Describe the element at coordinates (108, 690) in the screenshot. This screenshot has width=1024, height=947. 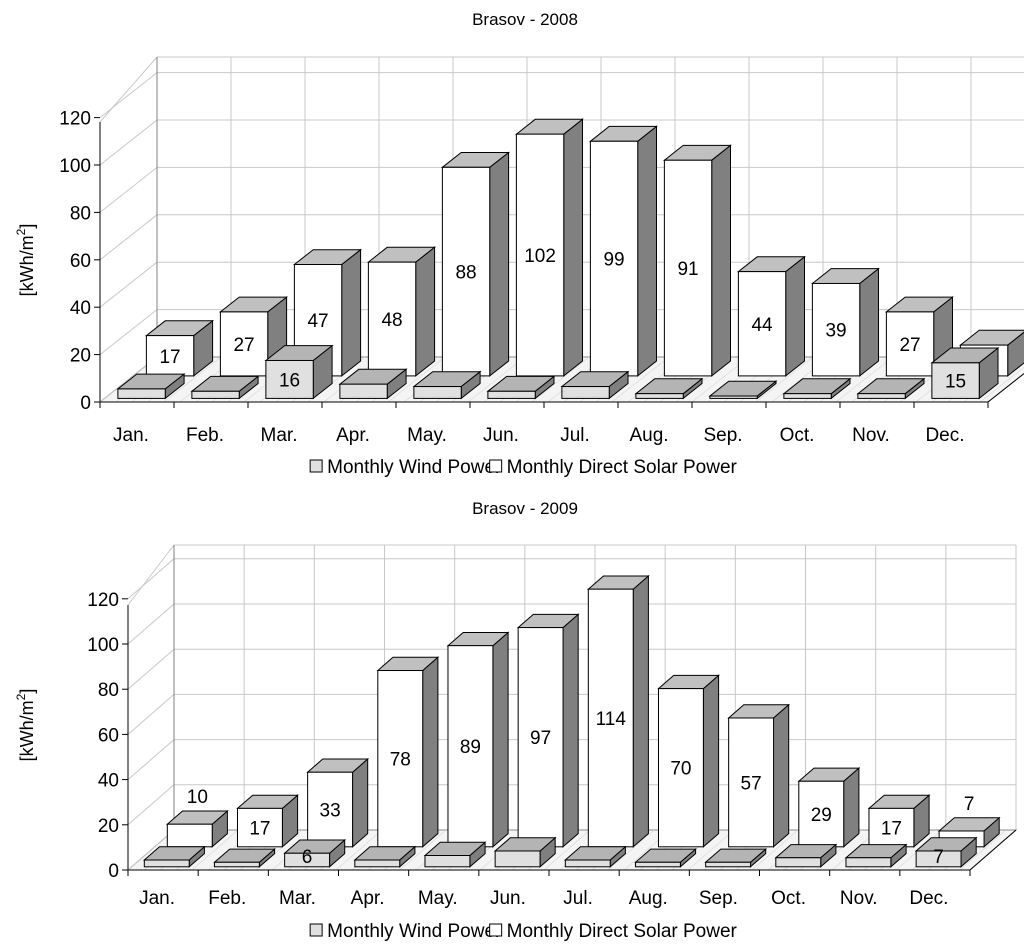
I see `y-tick-label: 80` at that location.